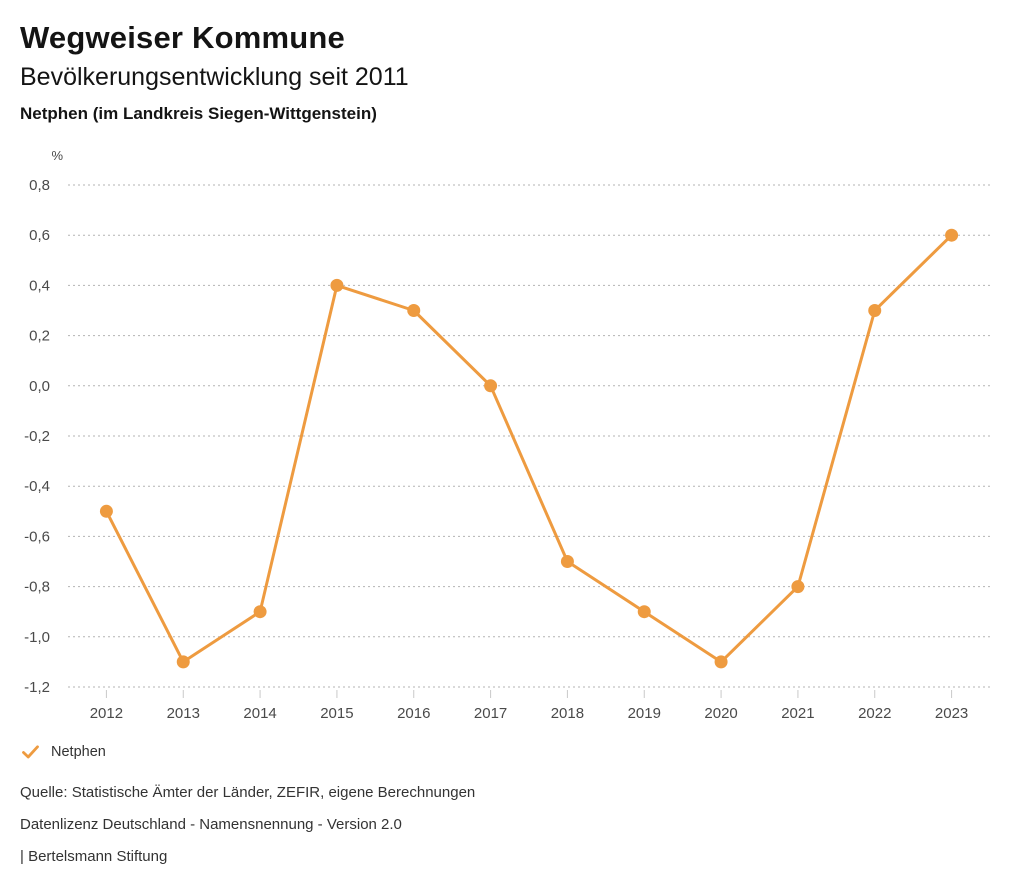  I want to click on x-tick-label: 2019, so click(644, 713).